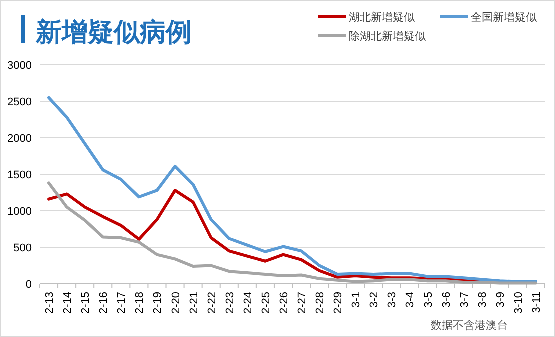  Describe the element at coordinates (387, 36) in the screenshot. I see `legend-label: 除湖北新增疑似` at that location.